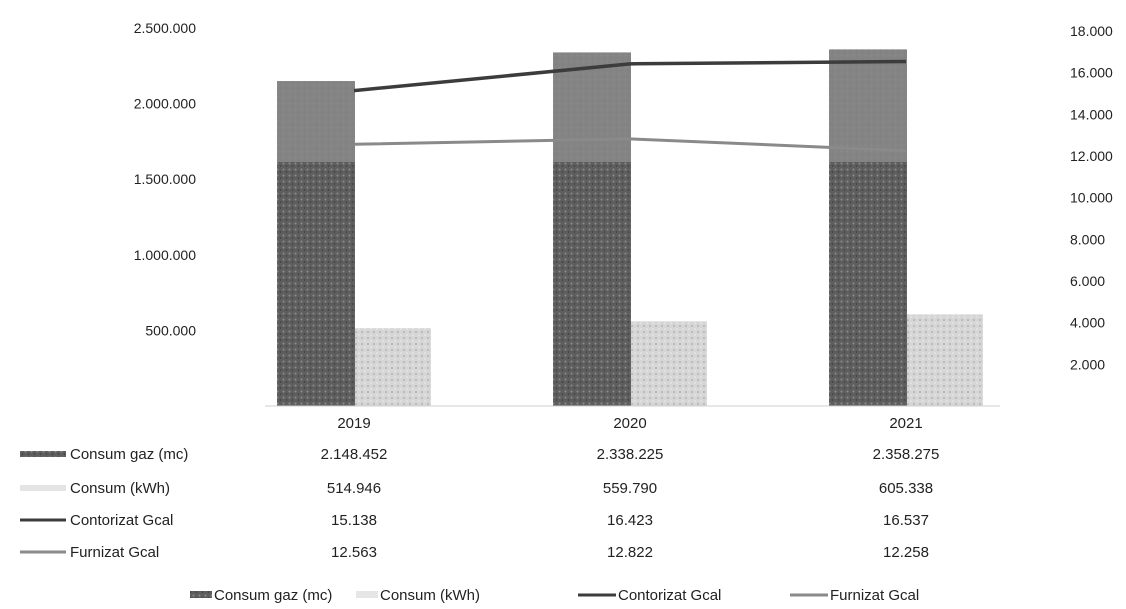 This screenshot has width=1126, height=609. What do you see at coordinates (43, 488) in the screenshot?
I see `table-key-consum-kwh` at bounding box center [43, 488].